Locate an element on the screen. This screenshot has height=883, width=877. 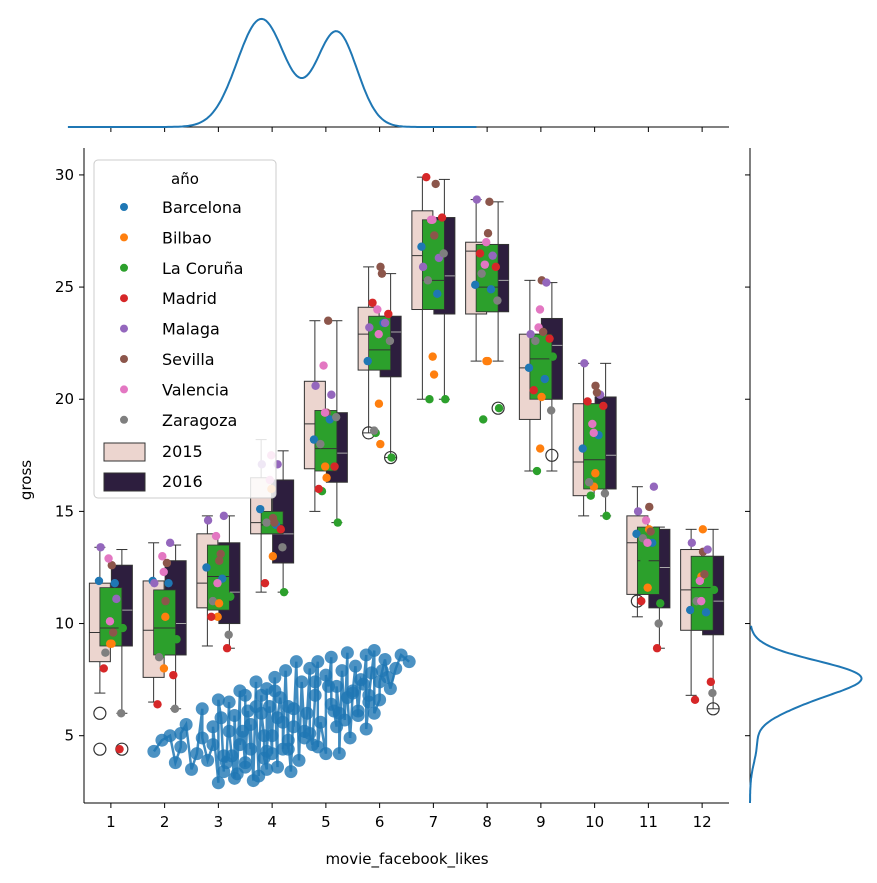
x-tick-label: 12 is located at coordinates (702, 822).